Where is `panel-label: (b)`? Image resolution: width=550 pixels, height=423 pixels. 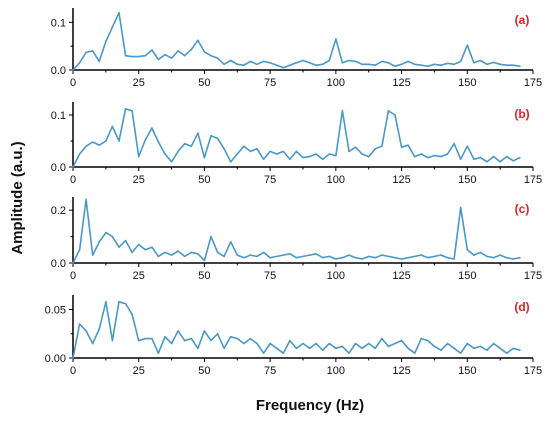 panel-label: (b) is located at coordinates (521, 114).